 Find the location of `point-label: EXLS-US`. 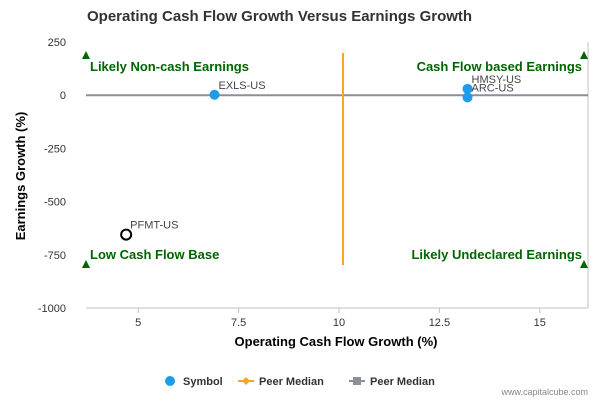

point-label: EXLS-US is located at coordinates (242, 86).